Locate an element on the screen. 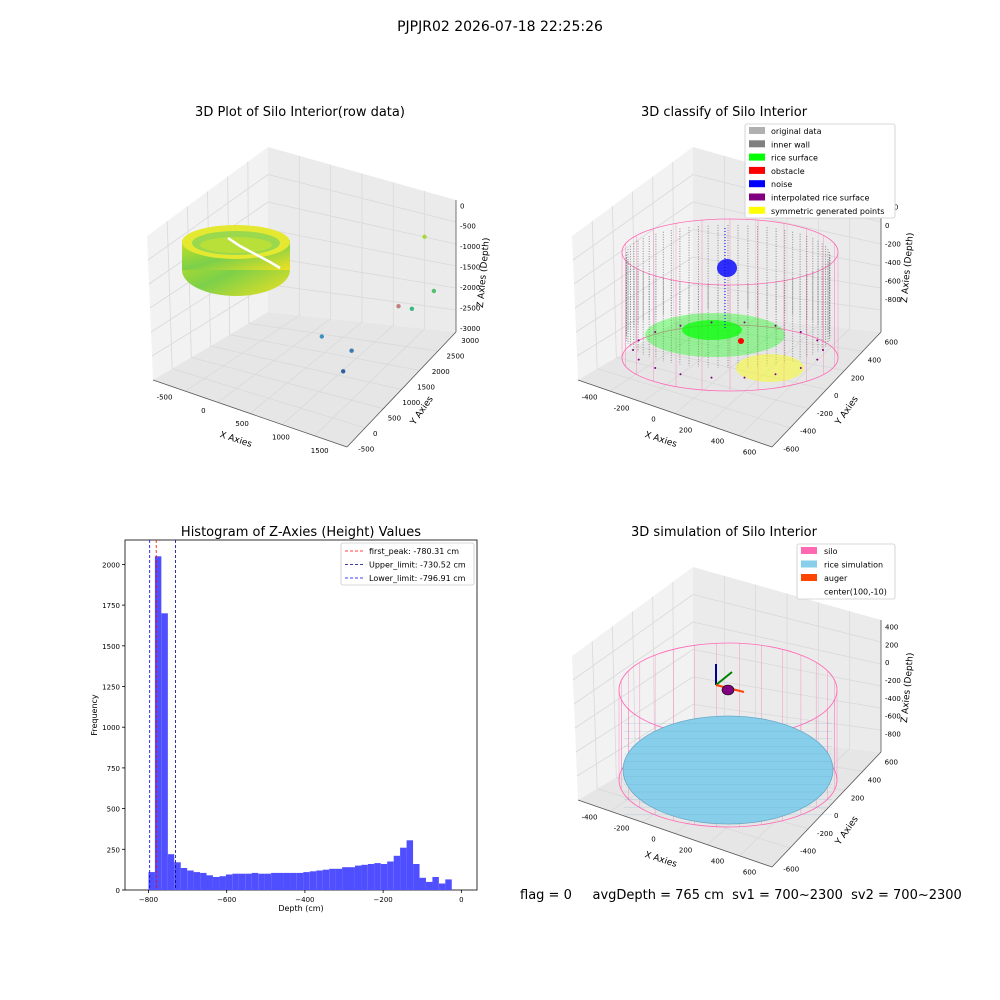 This screenshot has height=1000, width=1000. legend-label: obstacle is located at coordinates (788, 171).